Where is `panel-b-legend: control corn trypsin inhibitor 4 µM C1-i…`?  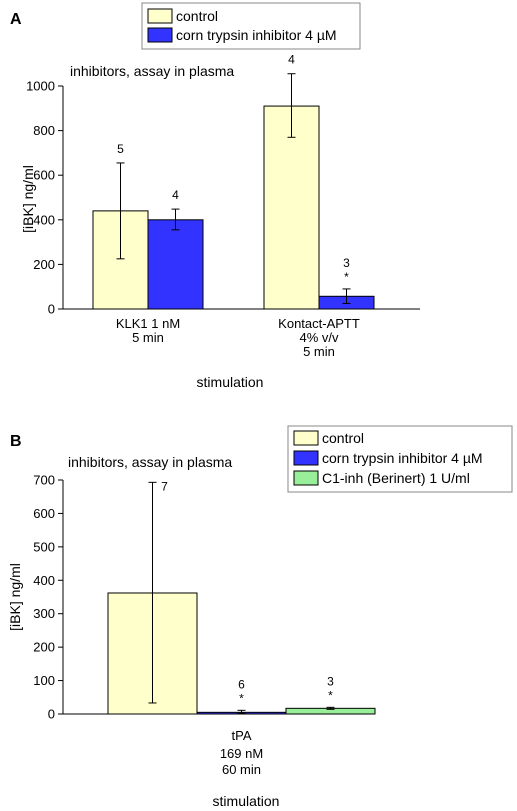
panel-b-legend: control corn trypsin inhibitor 4 µM C1-i… is located at coordinates (400, 459).